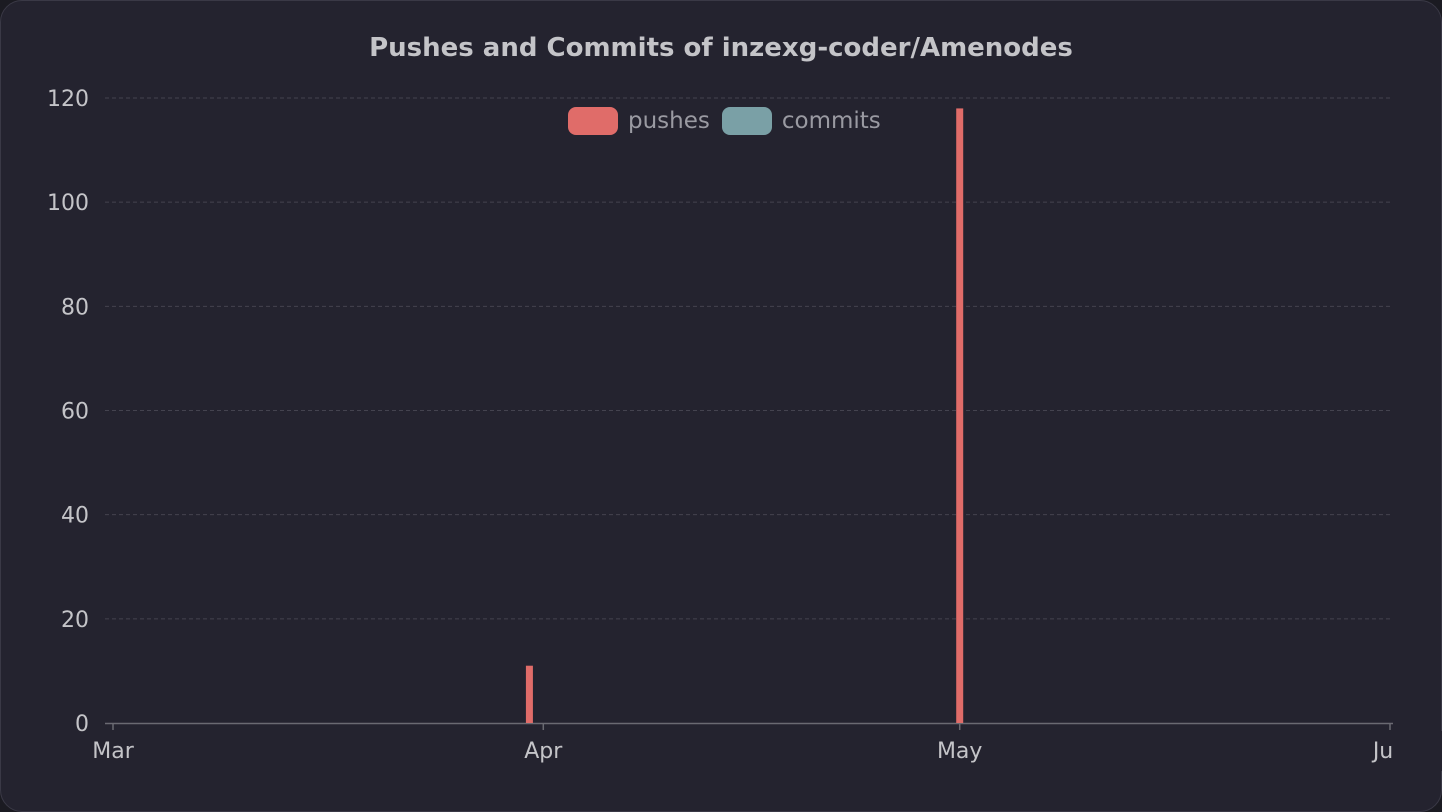 The height and width of the screenshot is (812, 1442). Describe the element at coordinates (75, 412) in the screenshot. I see `y-tick-label: 60` at that location.